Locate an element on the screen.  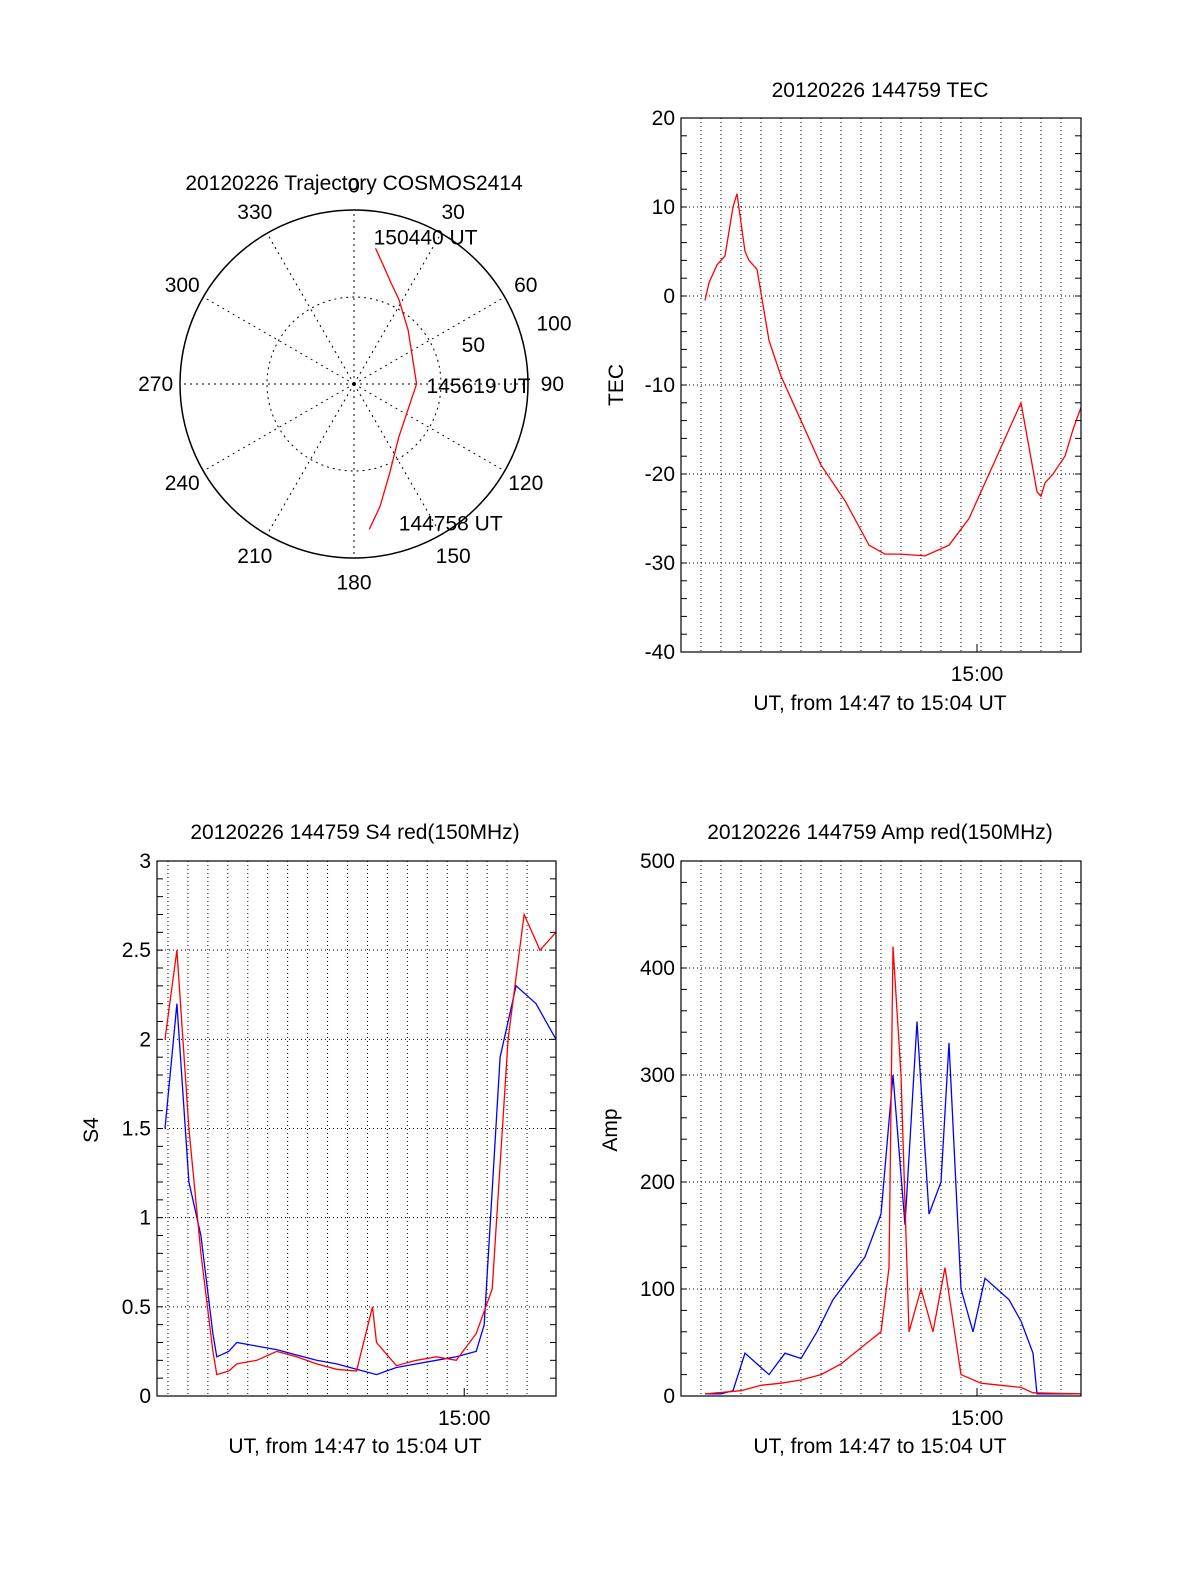
polar-title: 20120226 Trajectory COSMOS2414 is located at coordinates (354, 183).